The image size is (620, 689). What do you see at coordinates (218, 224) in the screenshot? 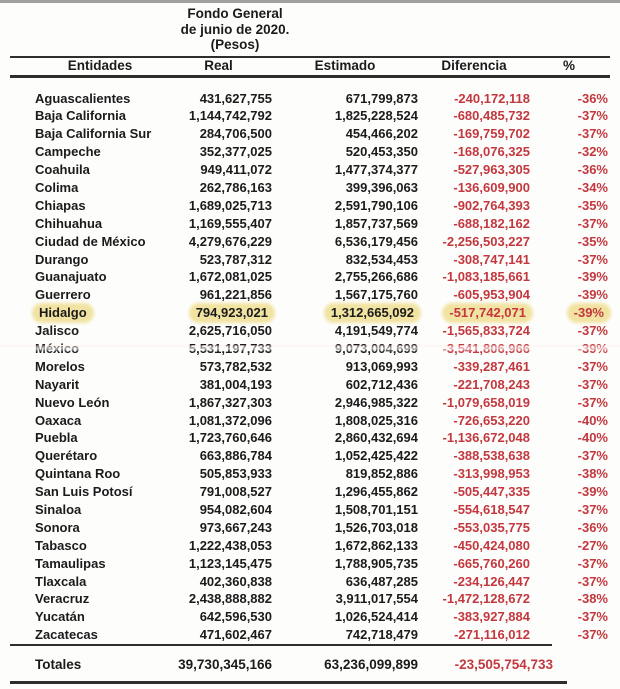
I see `real-cell: 1,169,555,407` at bounding box center [218, 224].